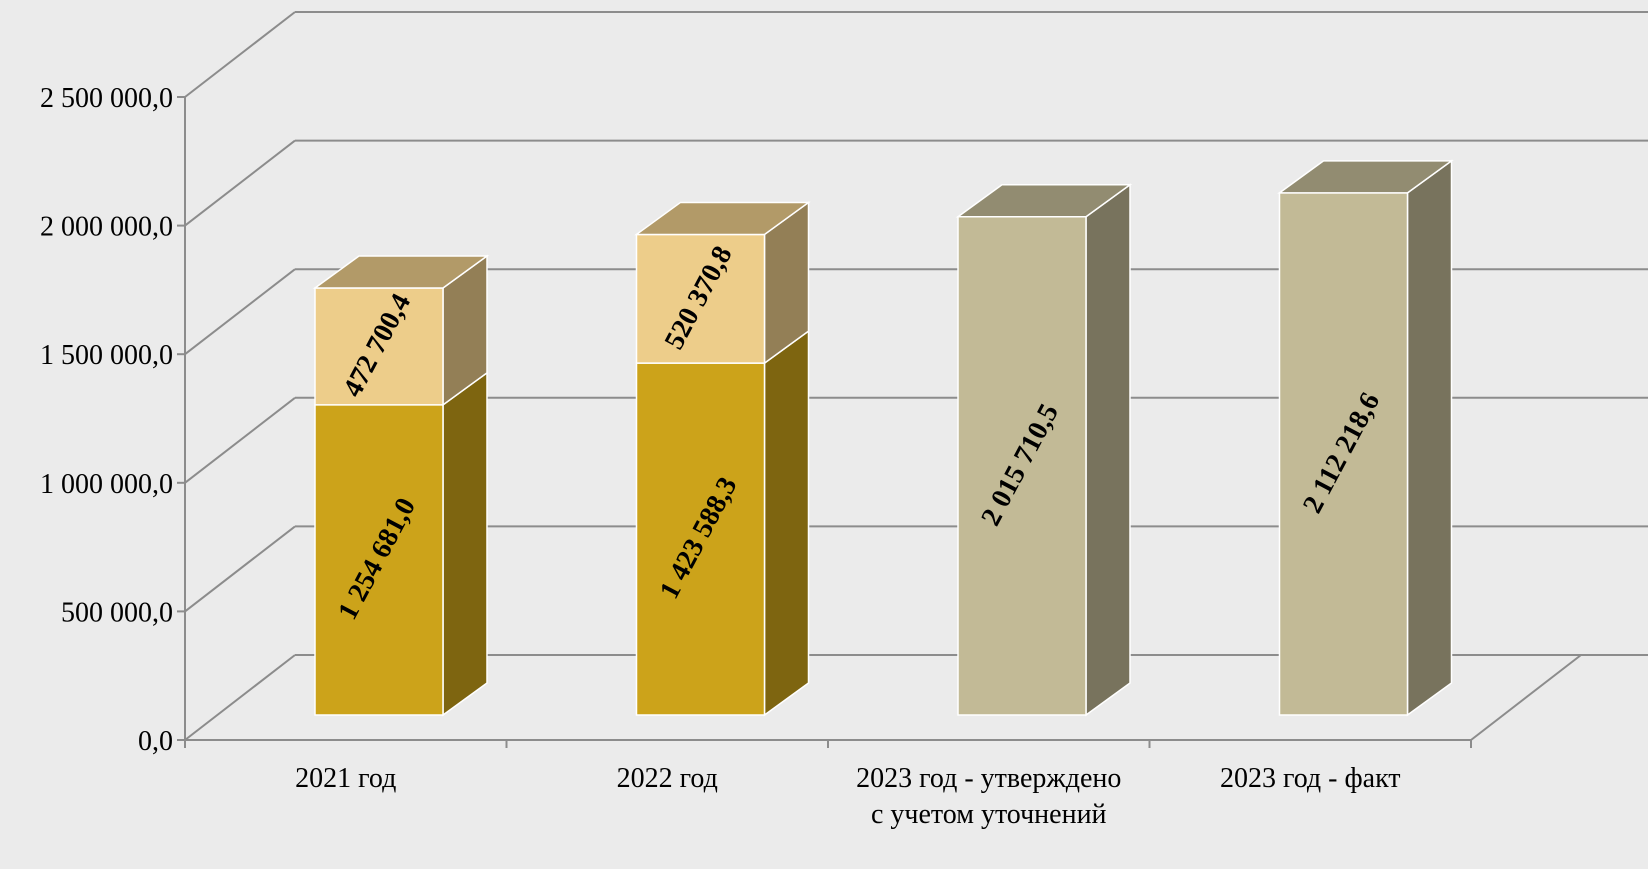 The height and width of the screenshot is (869, 1648). I want to click on floor-right-edge, so click(1526, 697).